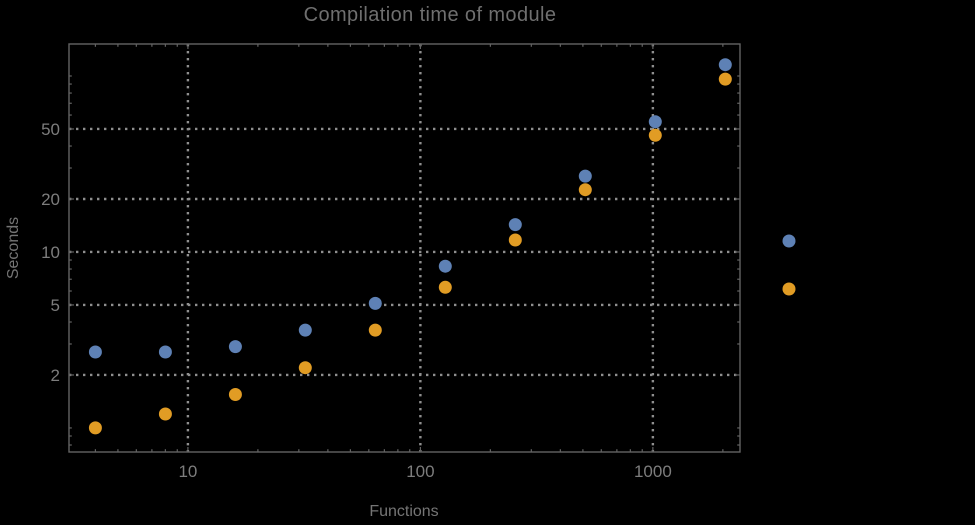 This screenshot has height=525, width=975. What do you see at coordinates (430, 15) in the screenshot?
I see `chart-title: Compilation time of module` at bounding box center [430, 15].